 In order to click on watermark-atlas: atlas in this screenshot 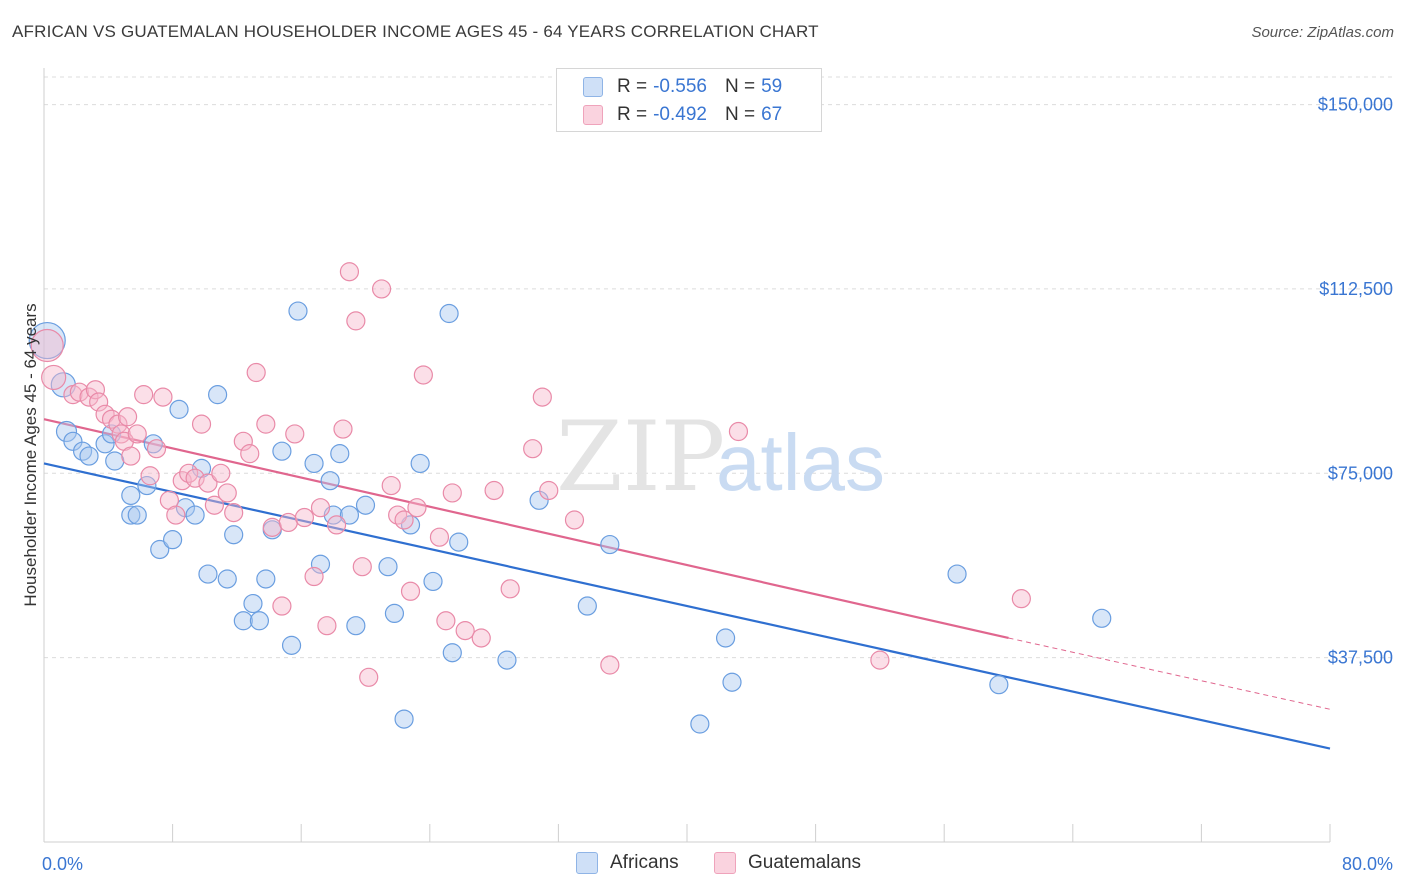, I will do `click(800, 462)`.